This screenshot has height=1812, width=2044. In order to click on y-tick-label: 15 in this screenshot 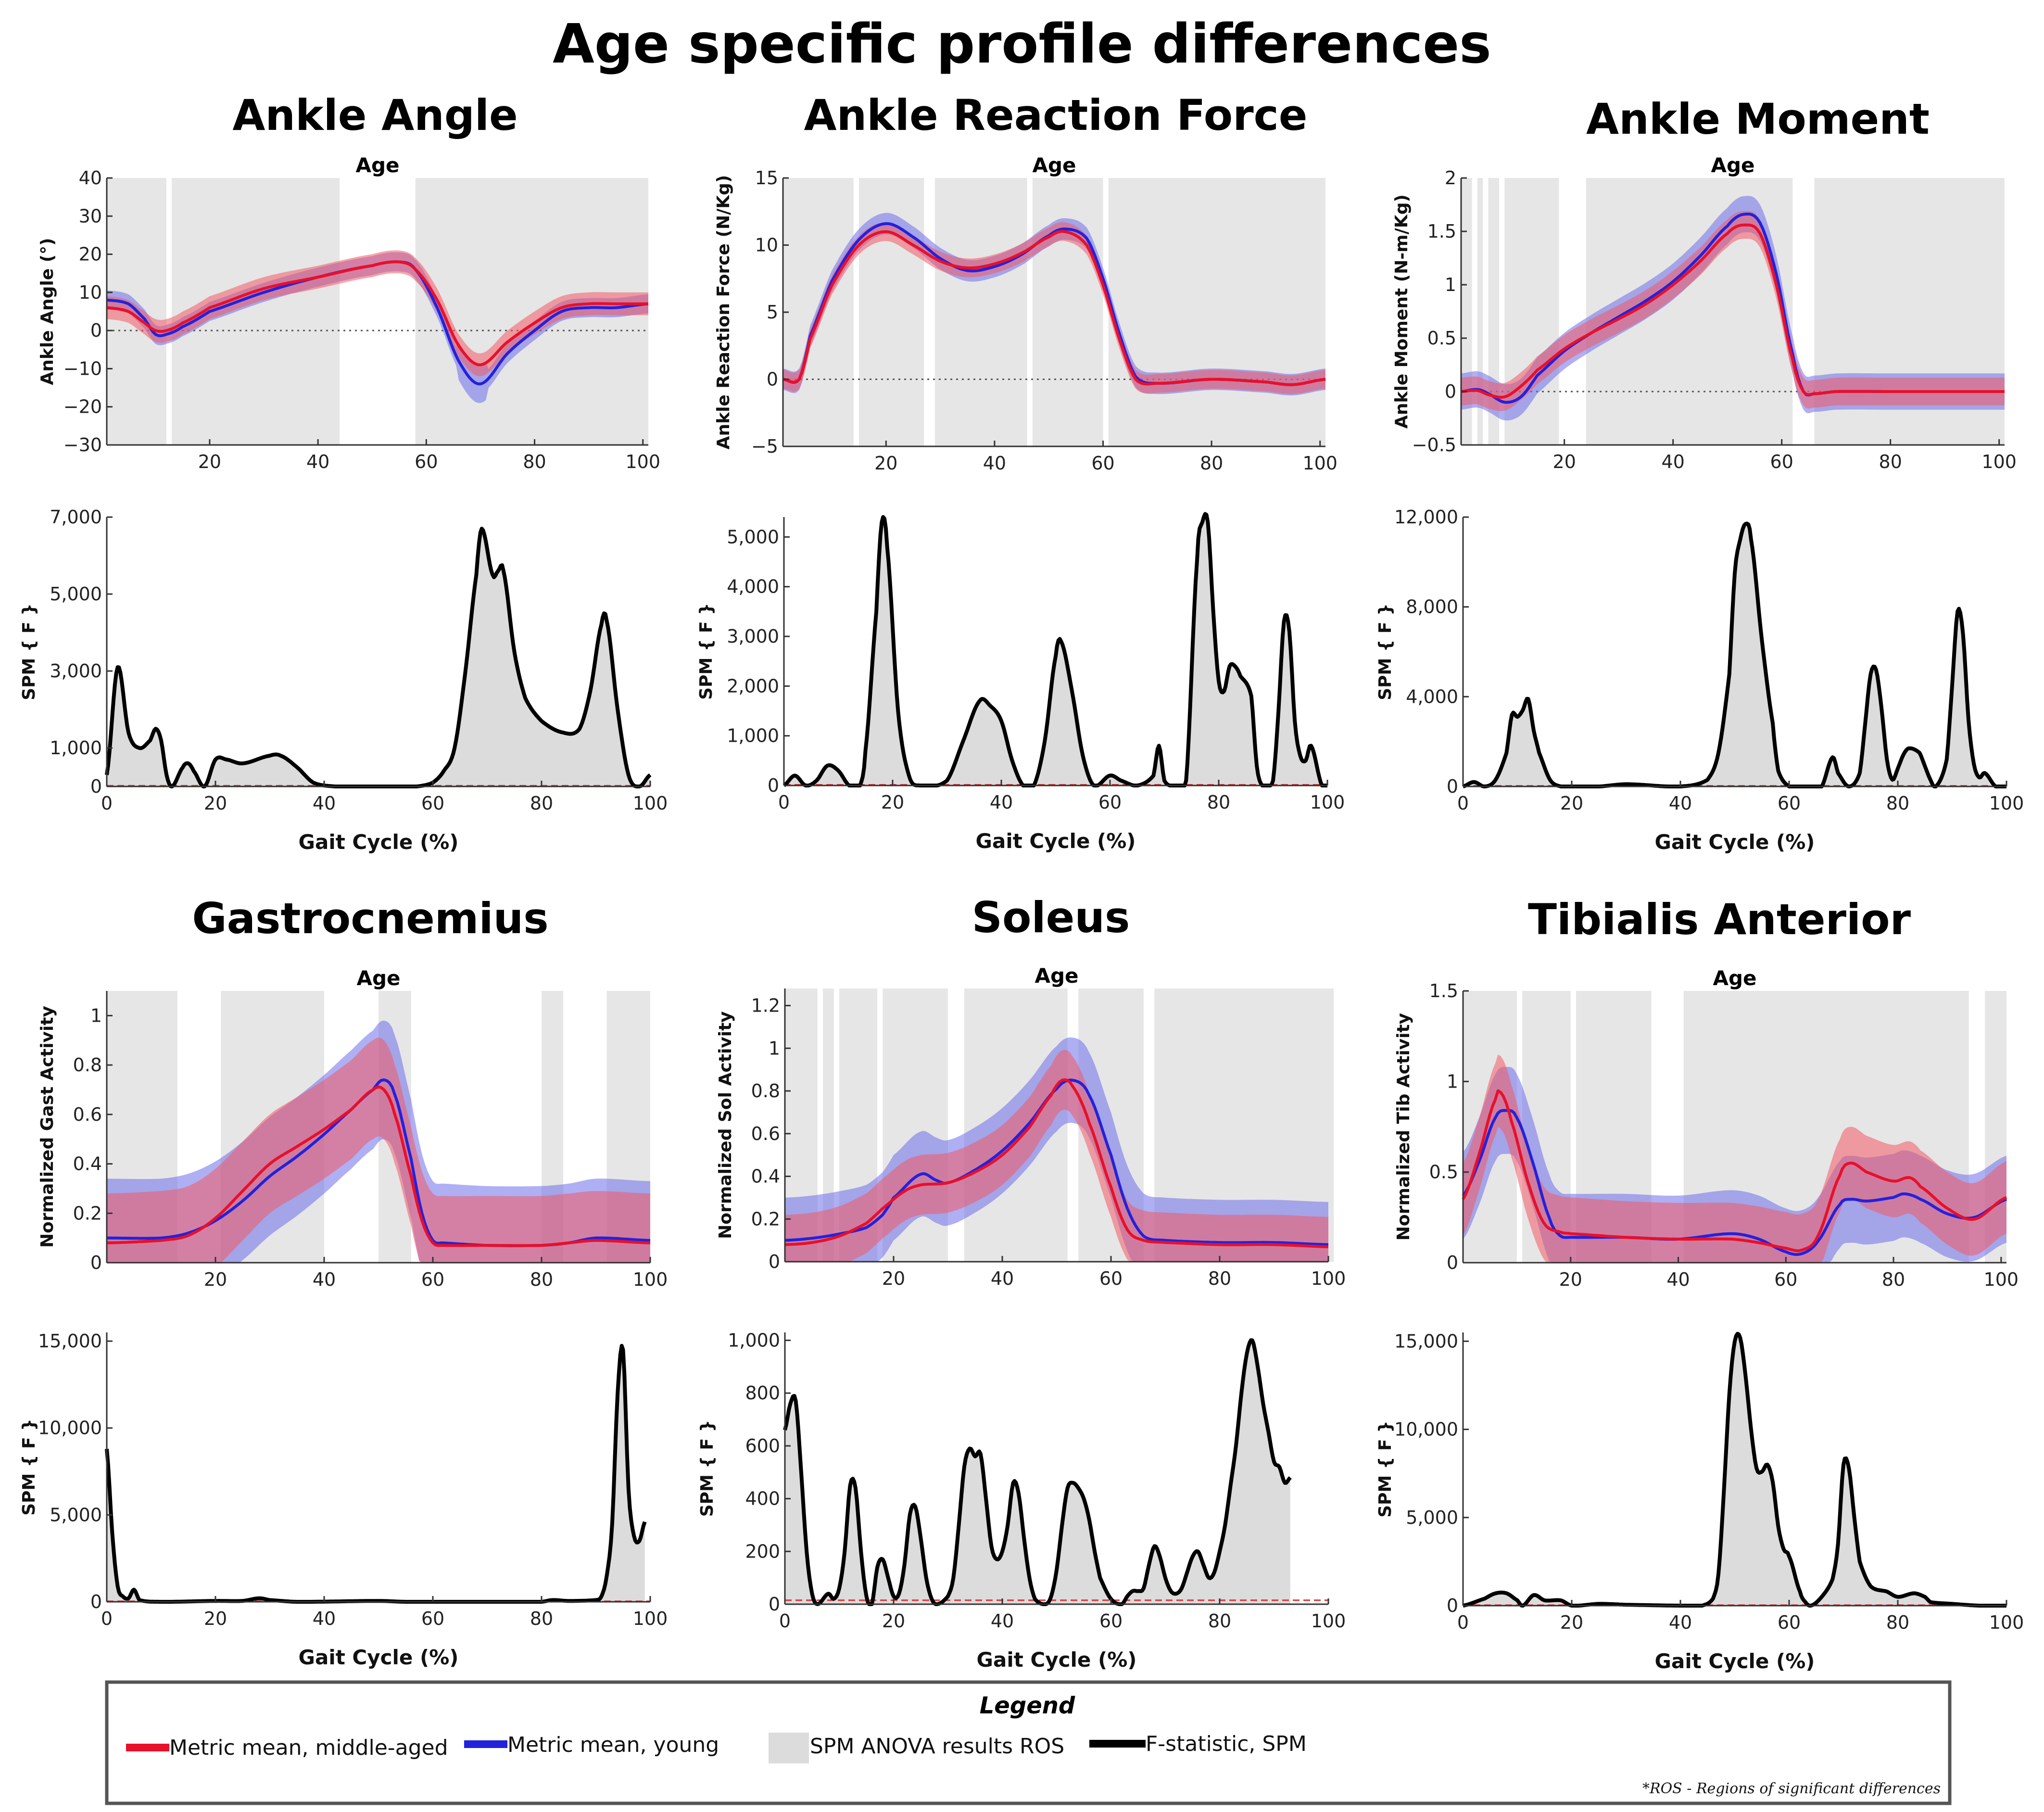, I will do `click(766, 178)`.